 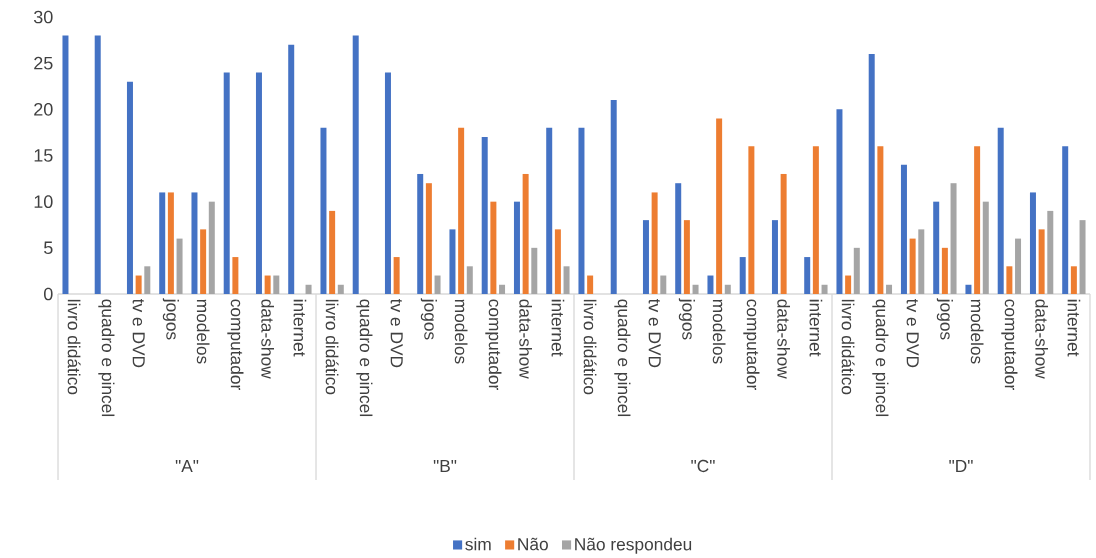 What do you see at coordinates (961, 466) in the screenshot?
I see `text: "D"` at bounding box center [961, 466].